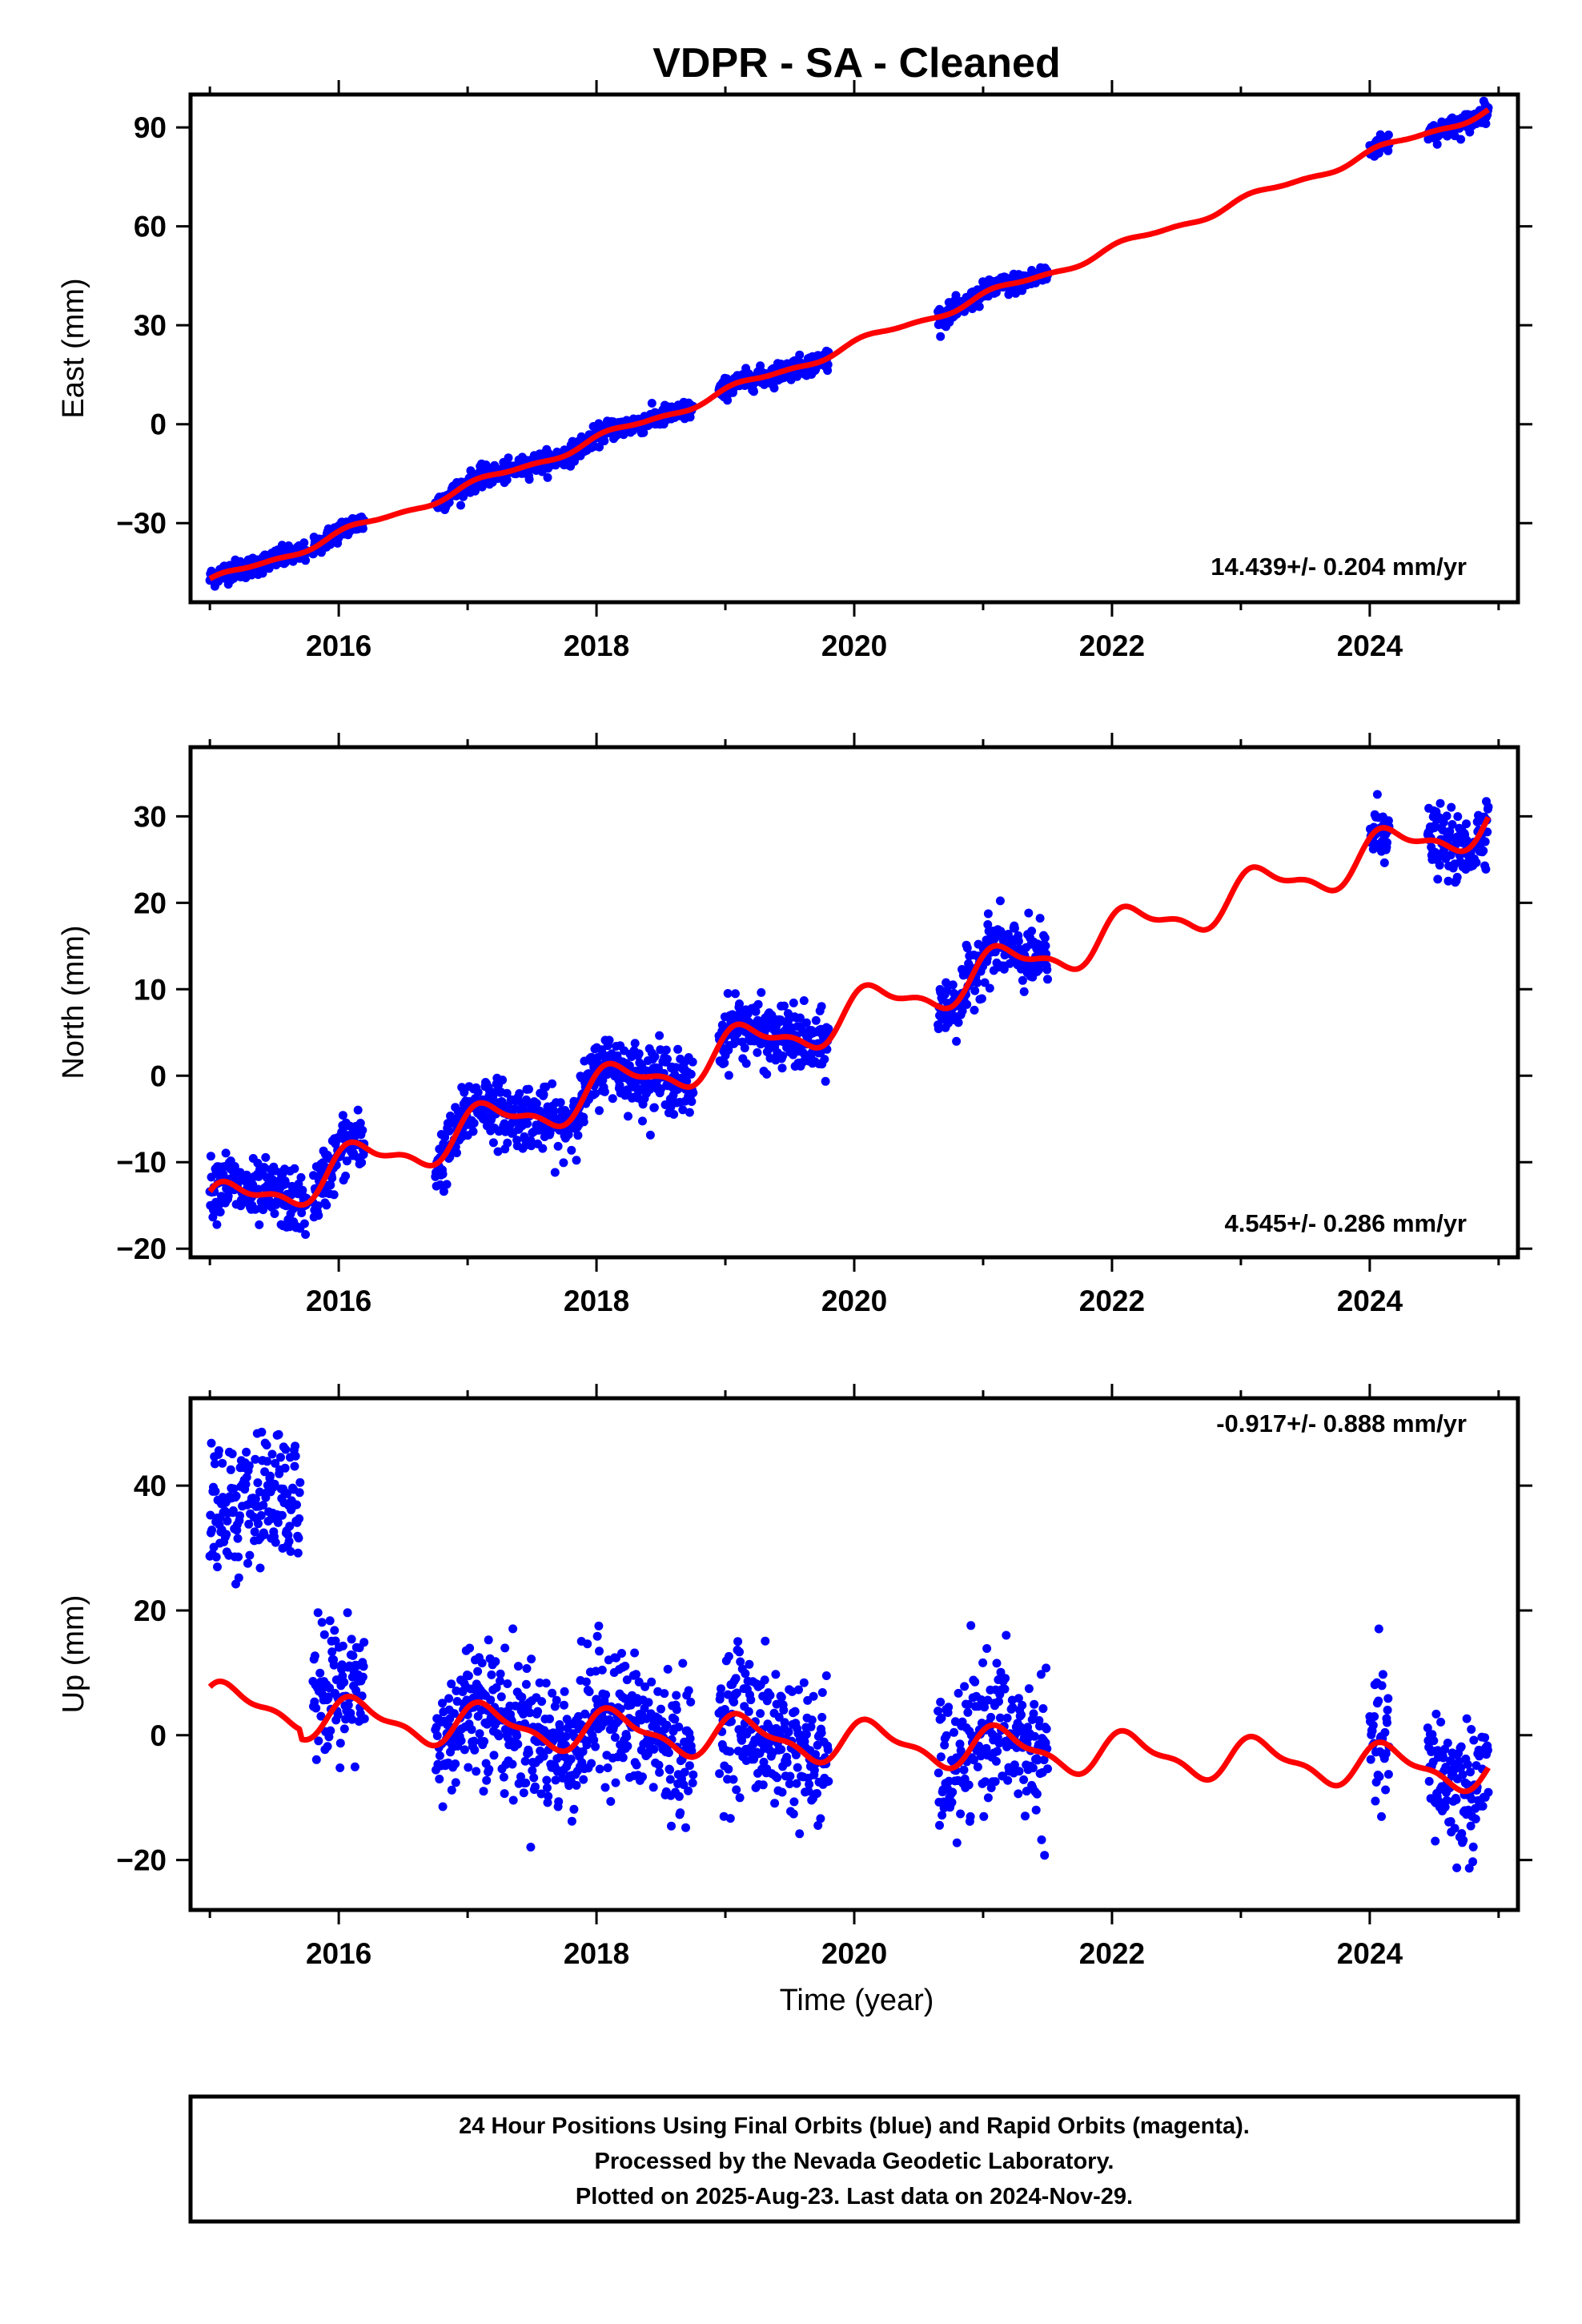 This screenshot has height=2324, width=1582. What do you see at coordinates (849, 1737) in the screenshot?
I see `model-fit-line` at bounding box center [849, 1737].